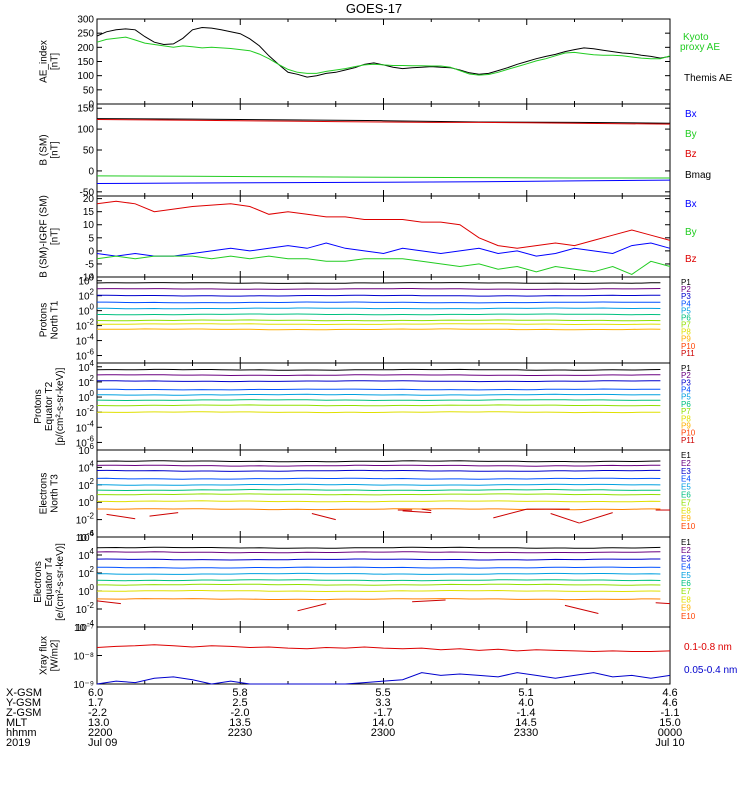 The image size is (750, 800). I want to click on electrons_t4-legend-e10: E10, so click(688, 616).